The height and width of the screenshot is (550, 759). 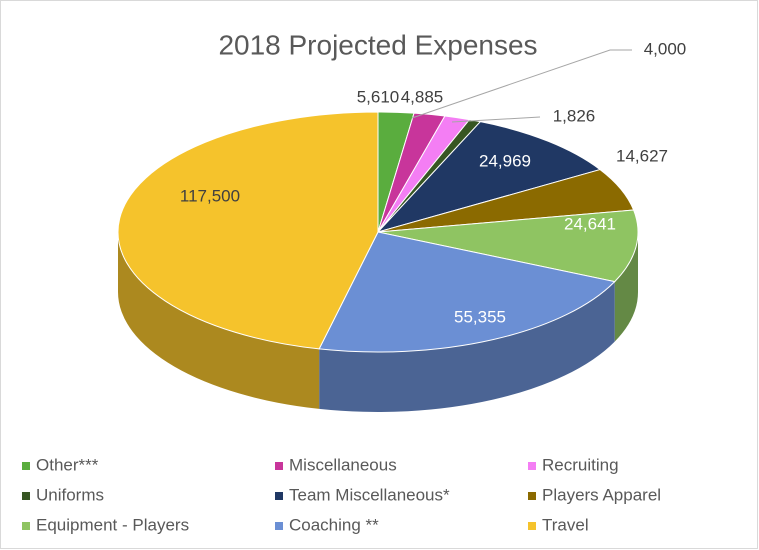 I want to click on legend-label: Travel, so click(x=565, y=524).